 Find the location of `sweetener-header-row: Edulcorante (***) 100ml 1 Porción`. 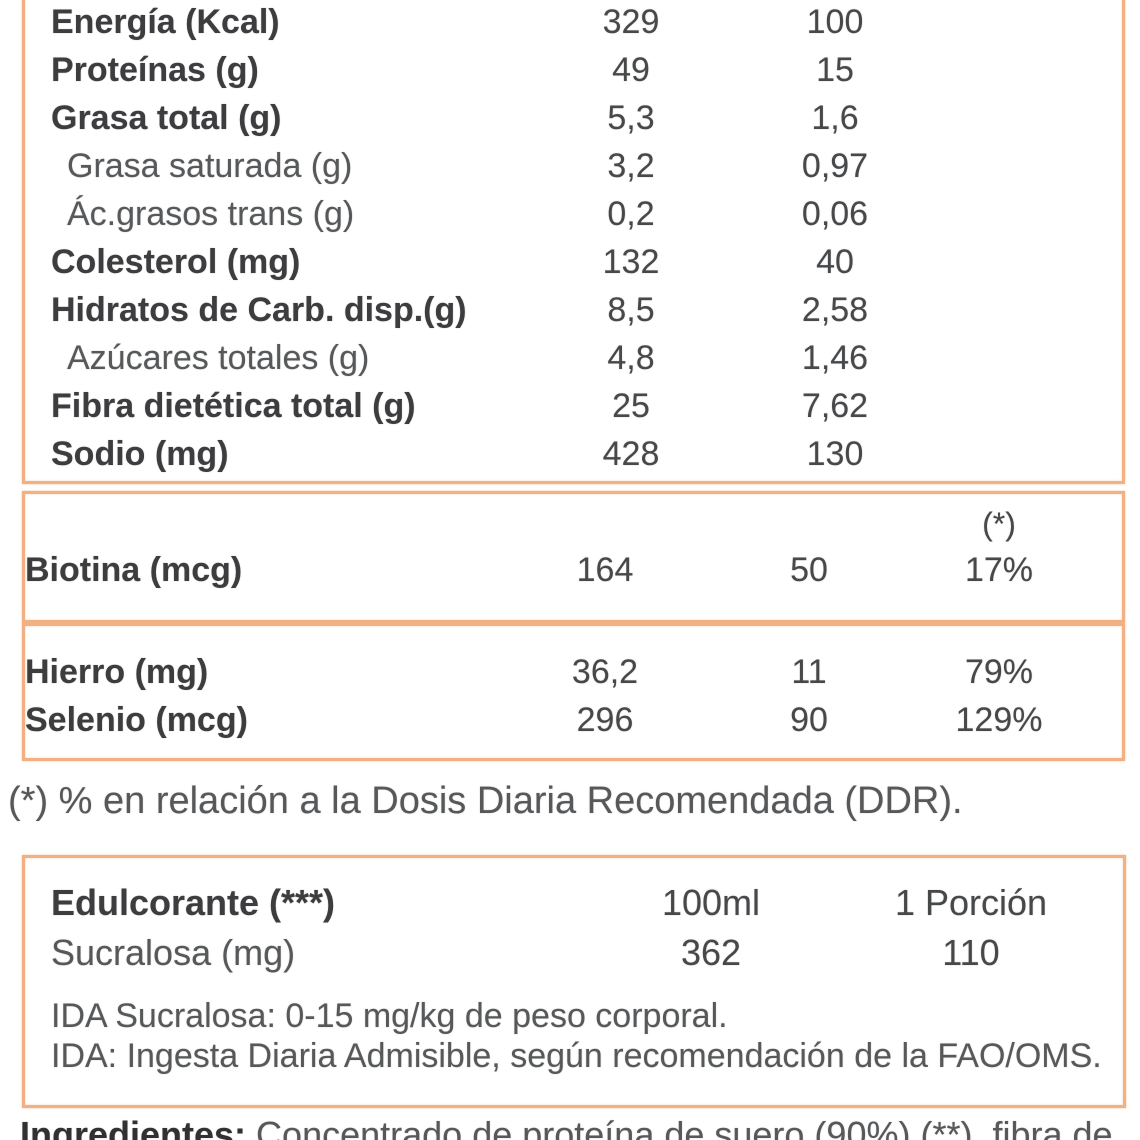

sweetener-header-row: Edulcorante (***) 100ml 1 Porción is located at coordinates (587, 903).